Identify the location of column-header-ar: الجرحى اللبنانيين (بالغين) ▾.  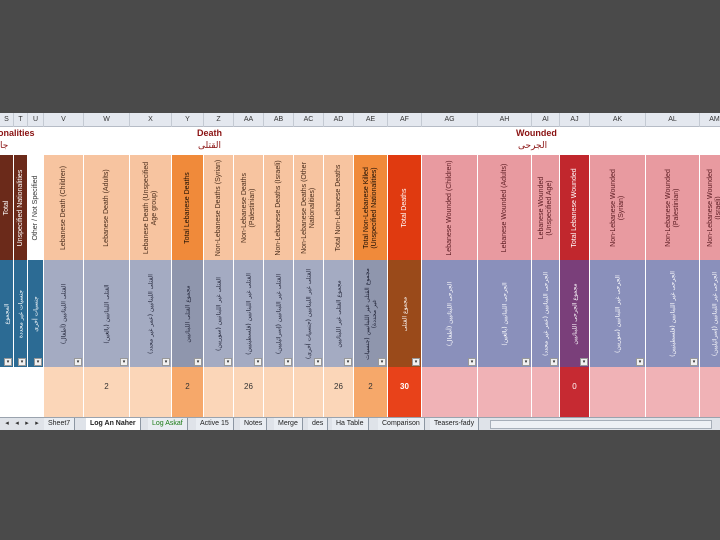
(505, 313).